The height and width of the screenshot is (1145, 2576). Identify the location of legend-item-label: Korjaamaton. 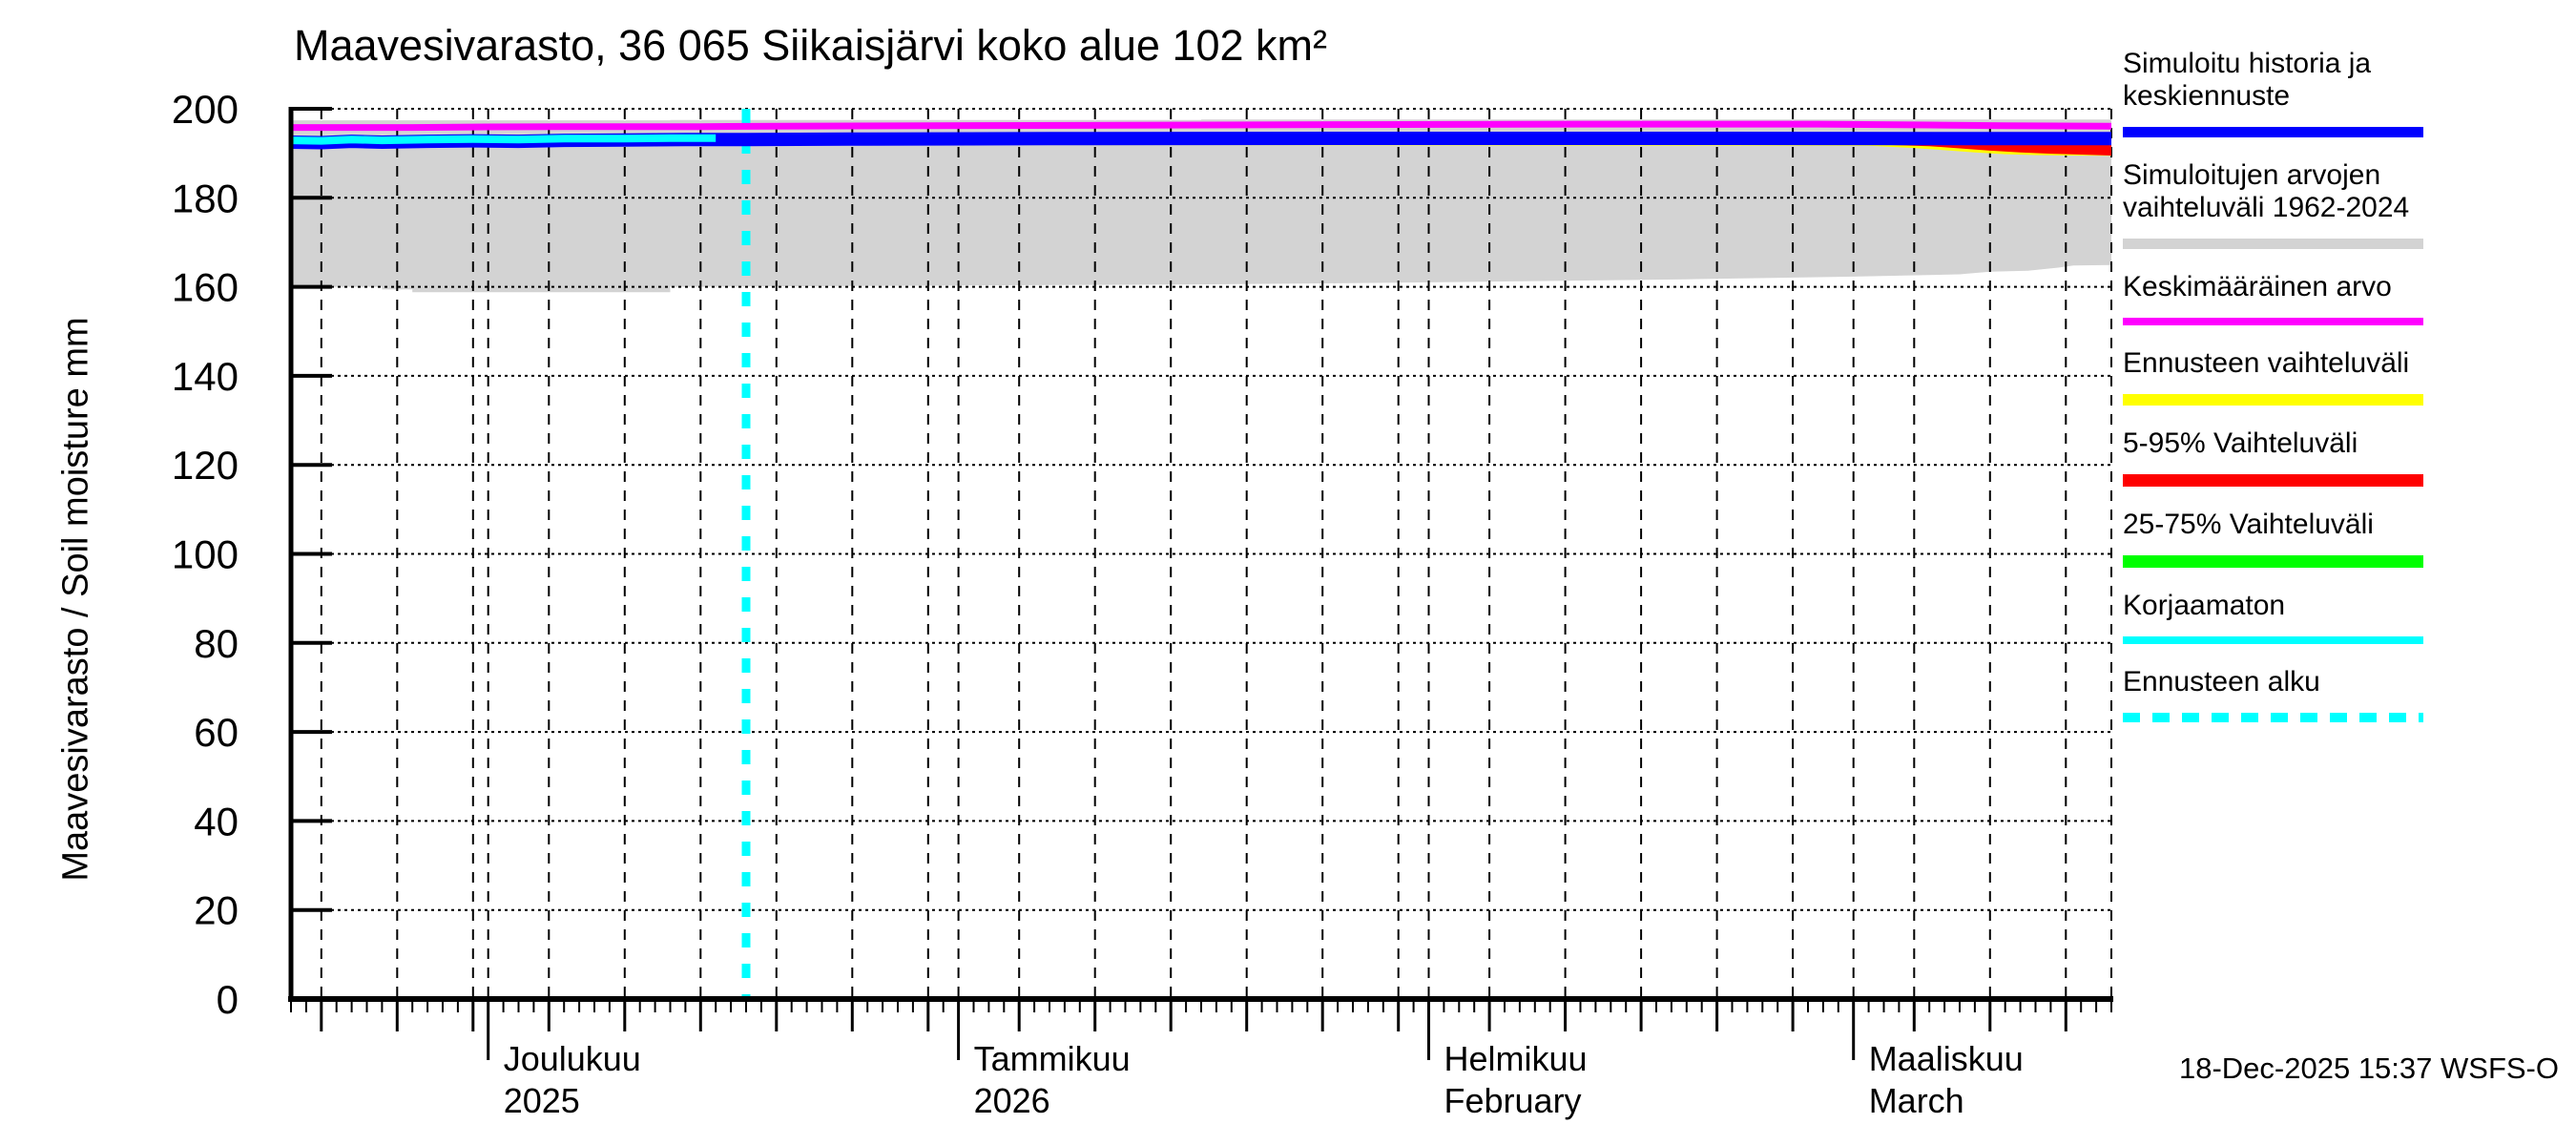
(2204, 605).